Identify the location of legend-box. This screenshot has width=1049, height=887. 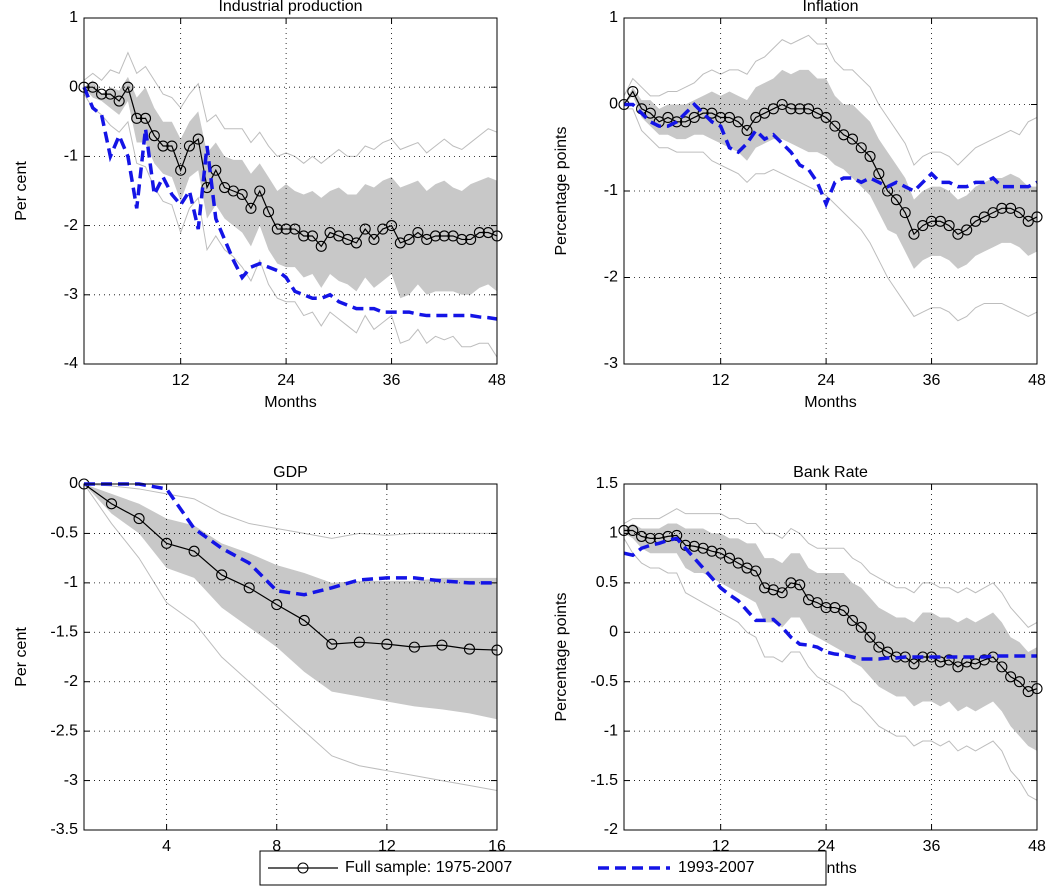
(543, 868).